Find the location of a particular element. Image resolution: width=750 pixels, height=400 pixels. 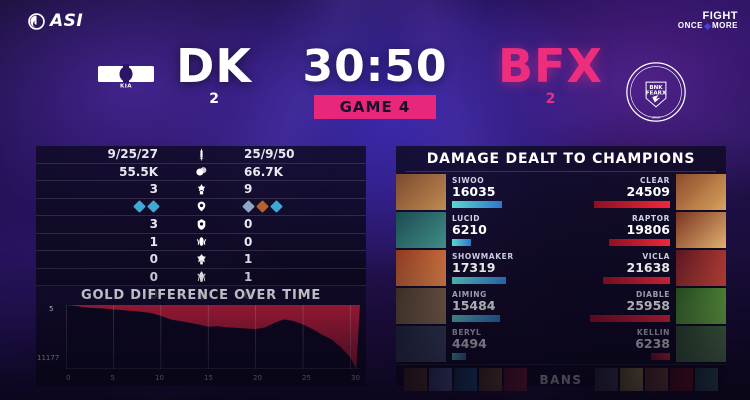

svg-text: FEARX is located at coordinates (656, 93).